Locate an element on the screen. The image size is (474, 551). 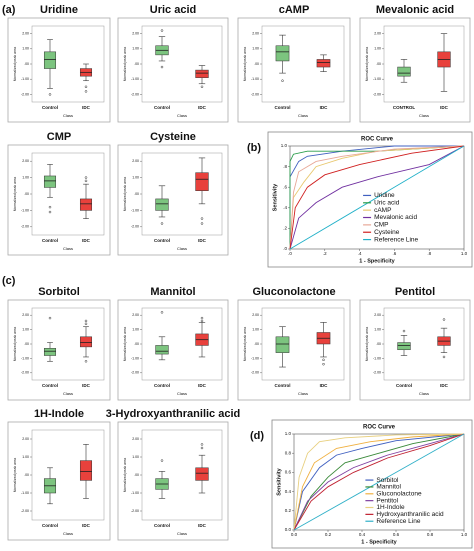
legend-label: Sorbitol is located at coordinates (387, 480).